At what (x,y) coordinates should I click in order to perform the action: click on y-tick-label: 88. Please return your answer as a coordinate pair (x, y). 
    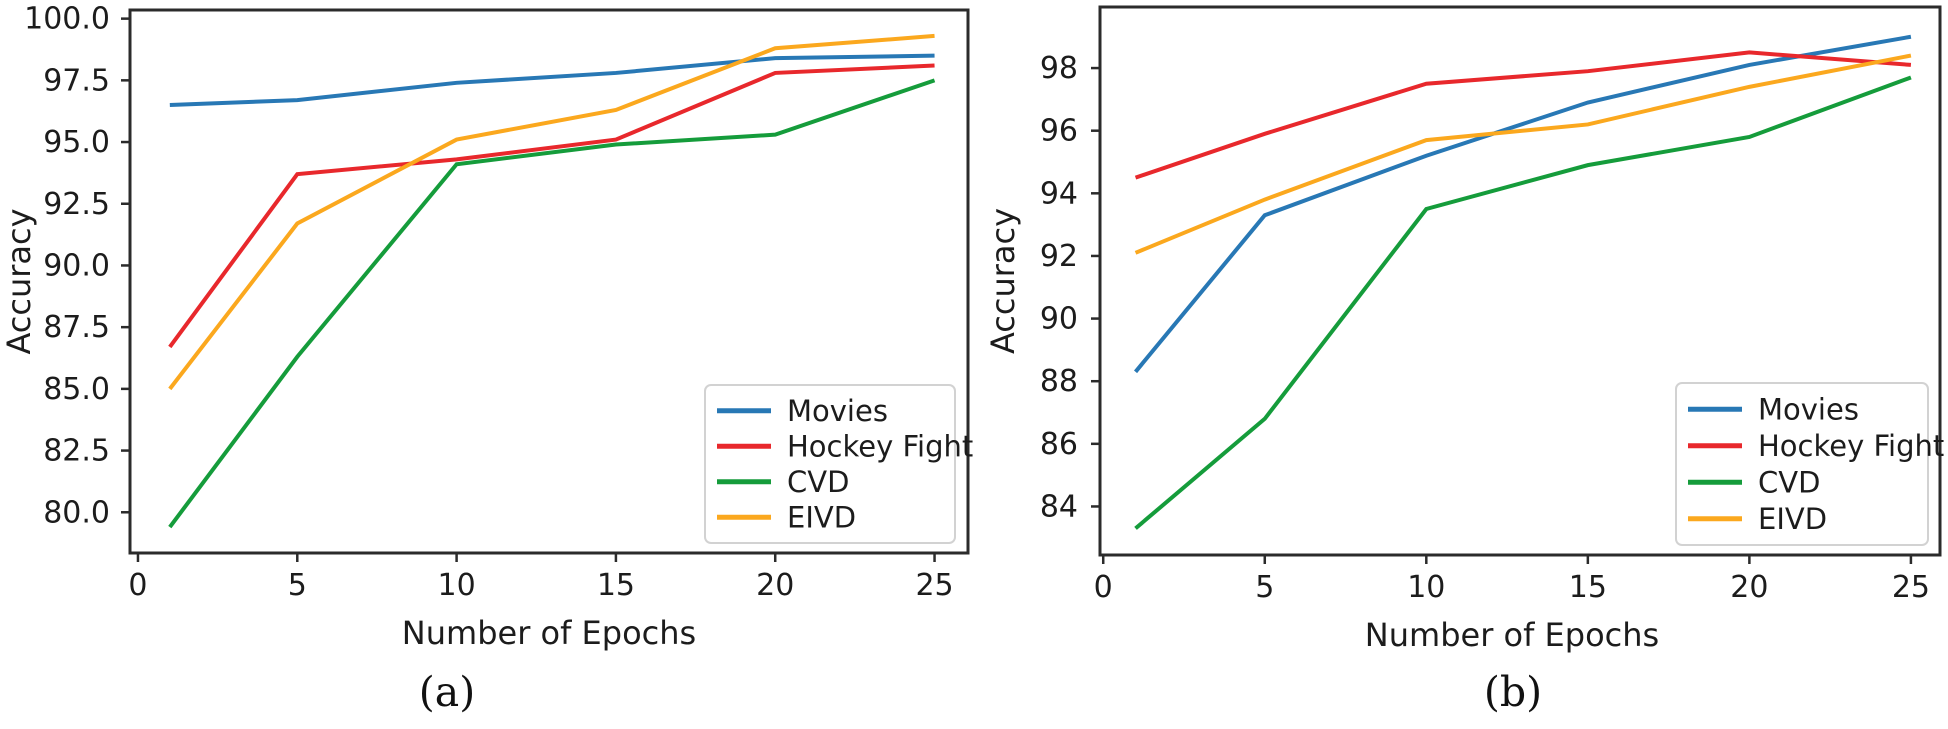
    Looking at the image, I should click on (1059, 381).